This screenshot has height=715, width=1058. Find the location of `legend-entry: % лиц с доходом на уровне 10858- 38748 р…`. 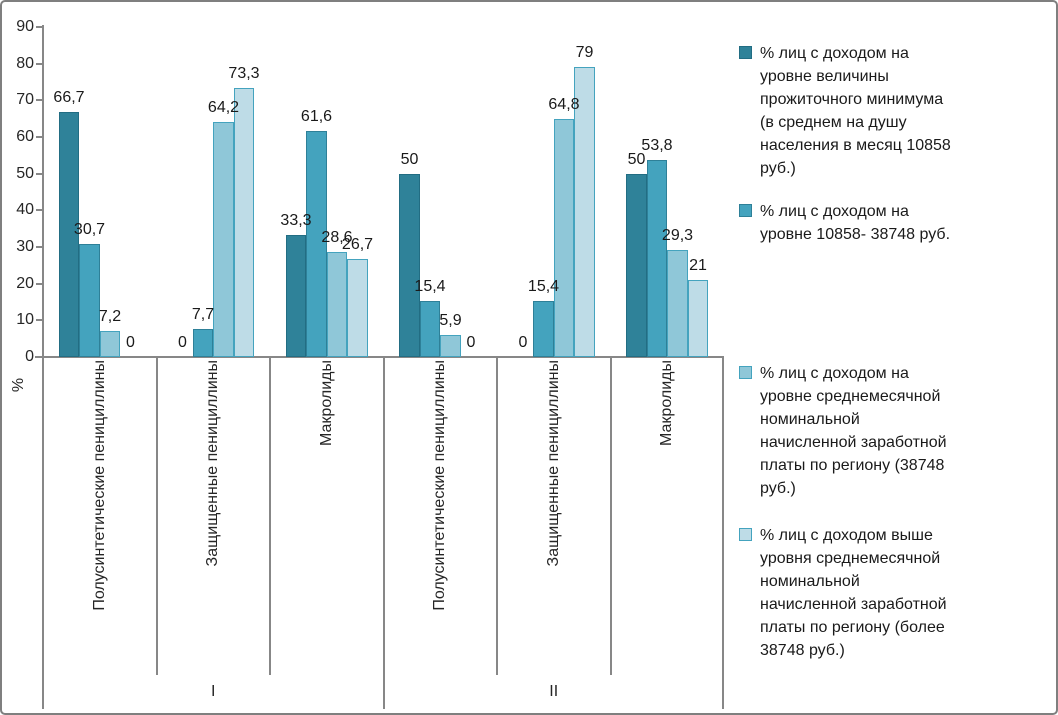

legend-entry: % лиц с доходом на уровне 10858- 38748 р… is located at coordinates (889, 223).